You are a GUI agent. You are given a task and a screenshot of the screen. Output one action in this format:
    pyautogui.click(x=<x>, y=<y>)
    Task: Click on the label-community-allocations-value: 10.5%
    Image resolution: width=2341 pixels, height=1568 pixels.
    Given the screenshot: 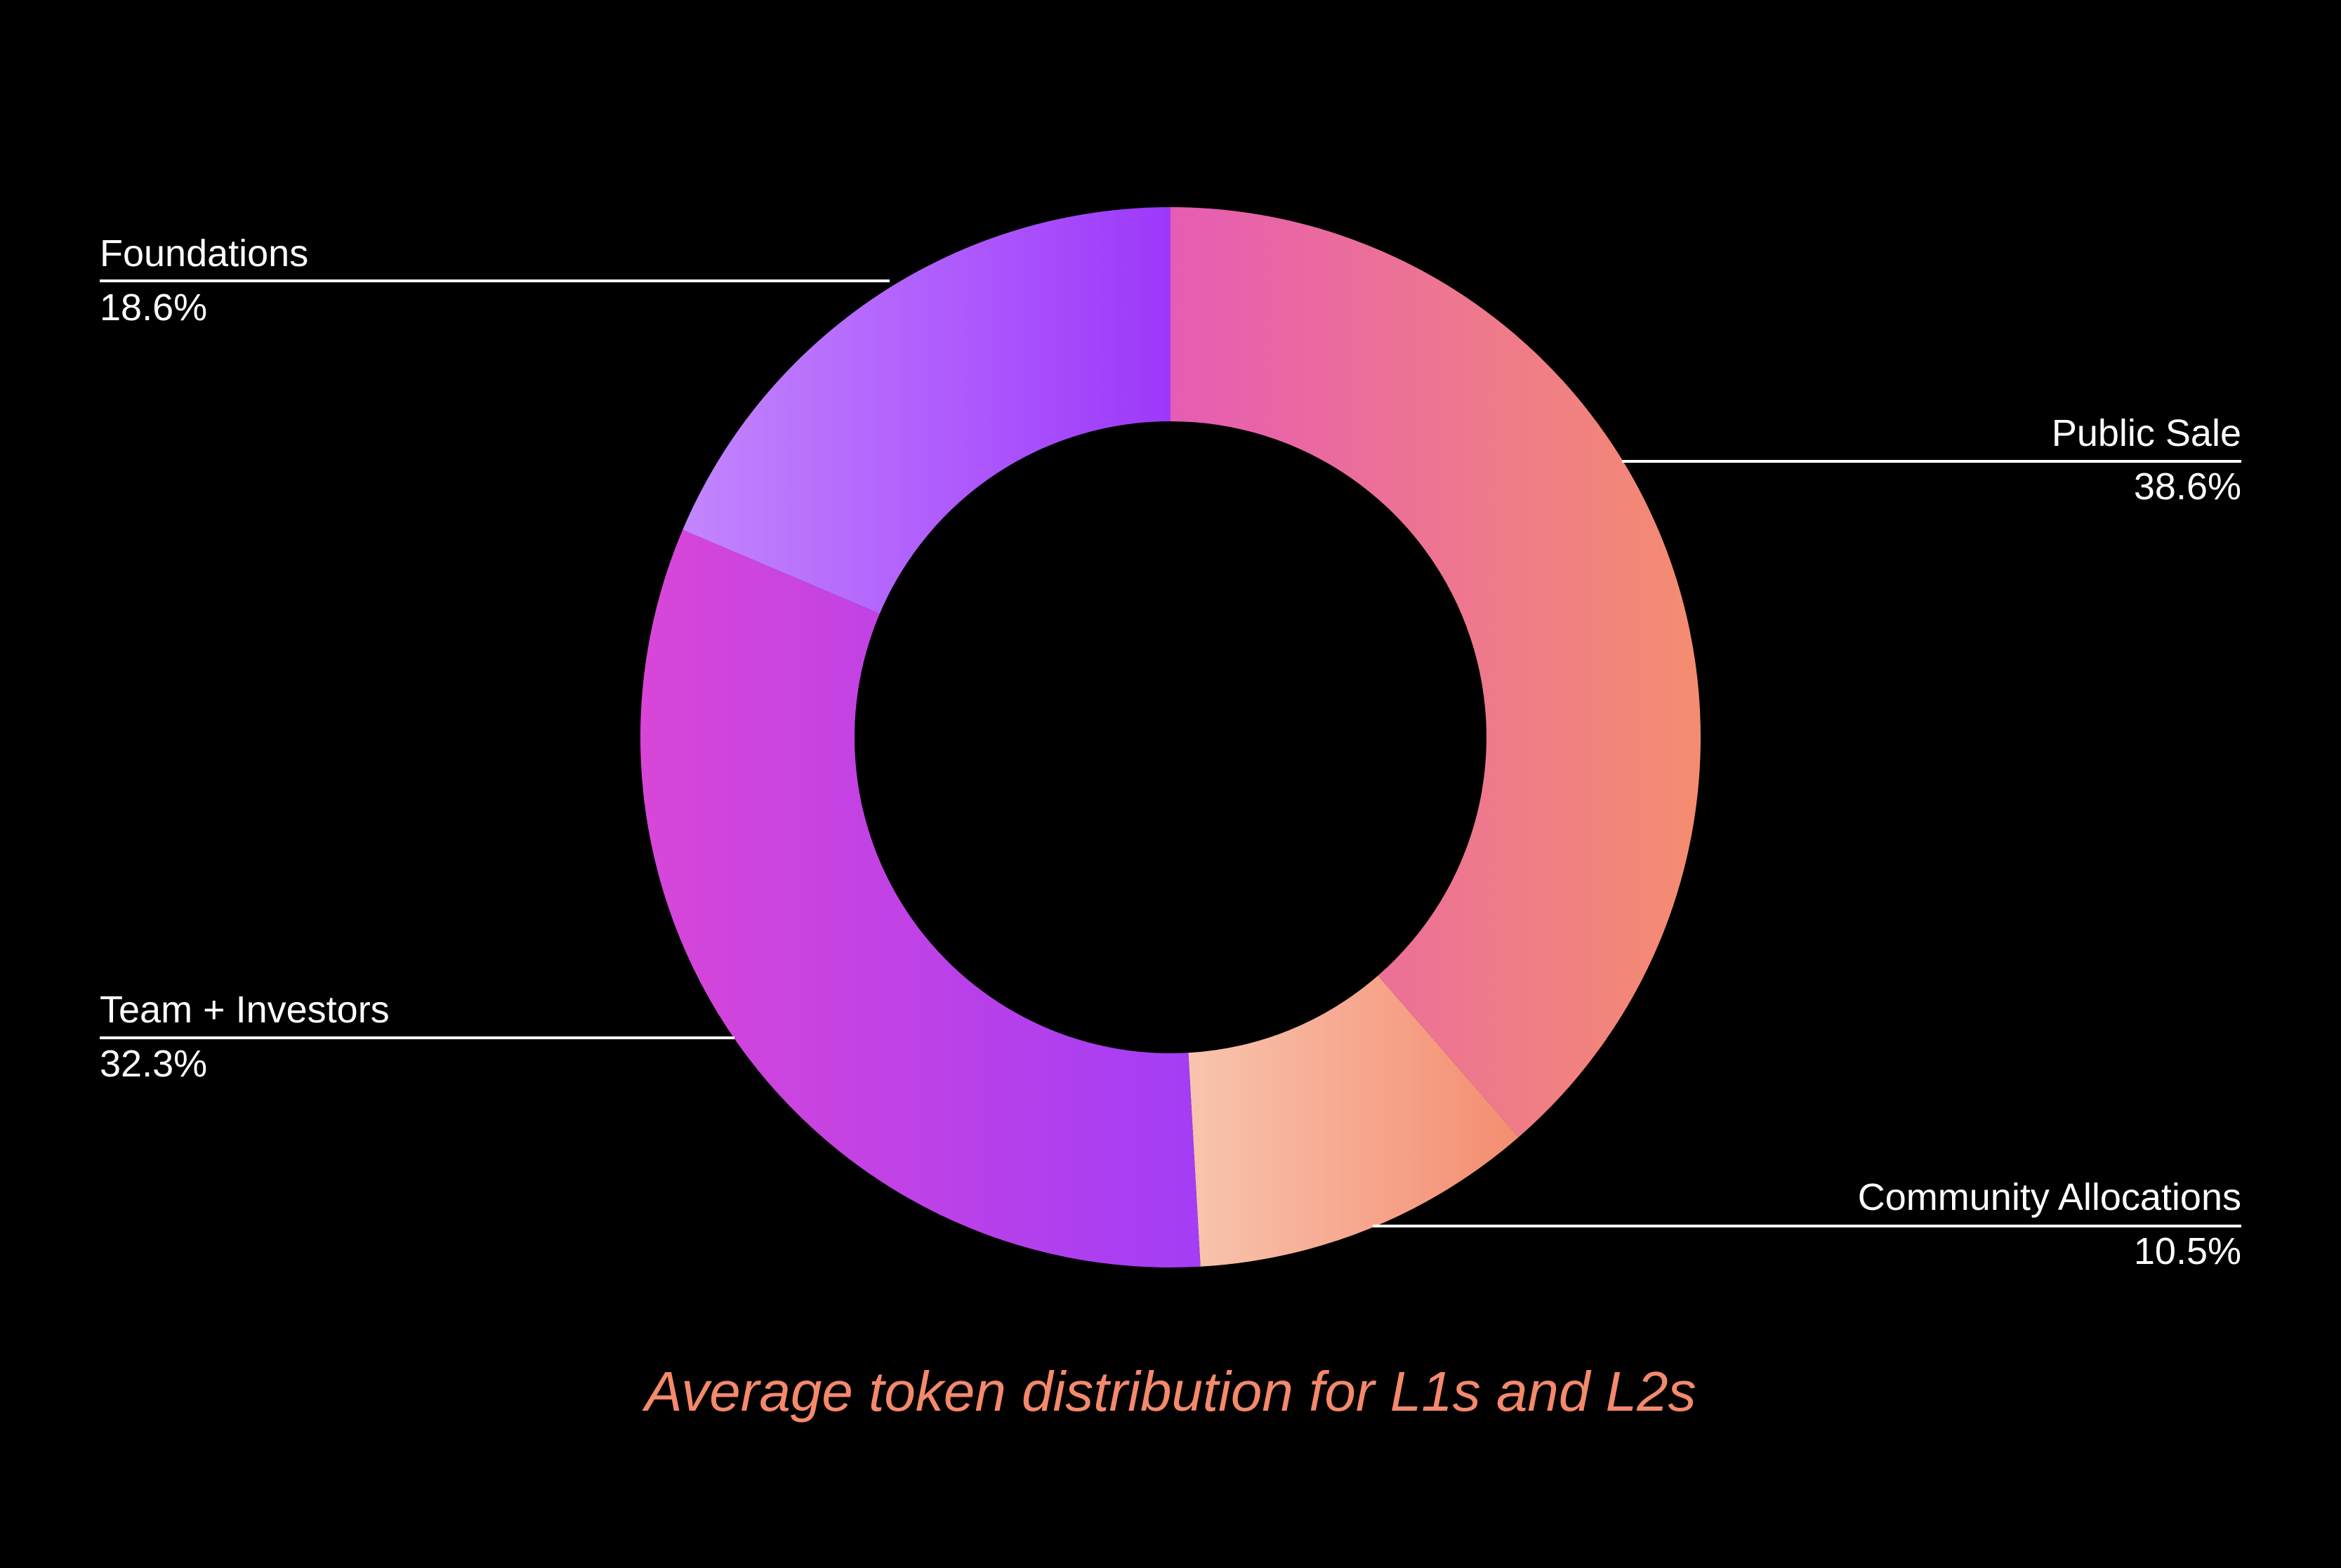 What is the action you would take?
    pyautogui.click(x=2187, y=1251)
    